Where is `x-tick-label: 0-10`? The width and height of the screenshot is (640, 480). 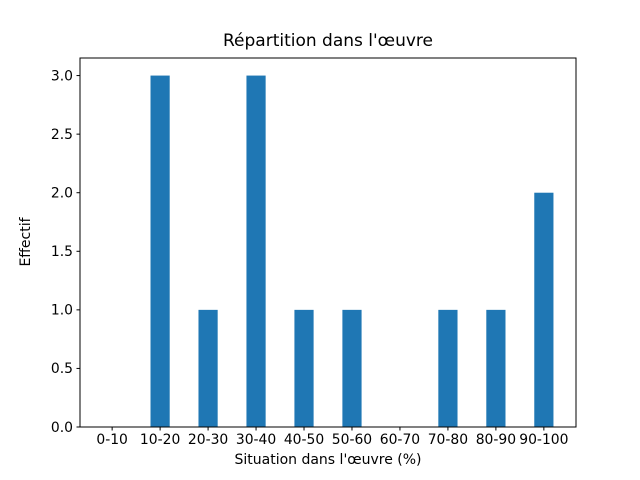
x-tick-label: 0-10 is located at coordinates (112, 440).